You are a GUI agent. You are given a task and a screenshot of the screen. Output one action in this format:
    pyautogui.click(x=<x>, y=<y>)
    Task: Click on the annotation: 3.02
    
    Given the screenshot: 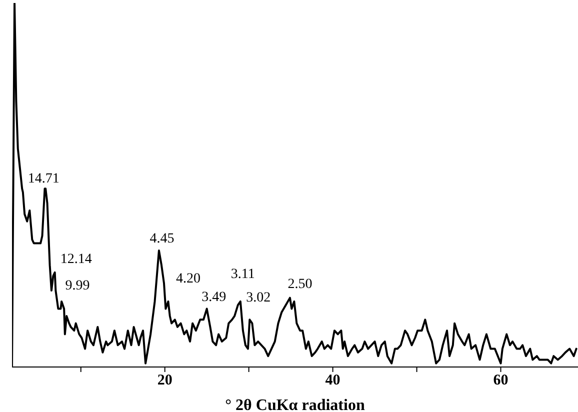 What is the action you would take?
    pyautogui.click(x=258, y=298)
    